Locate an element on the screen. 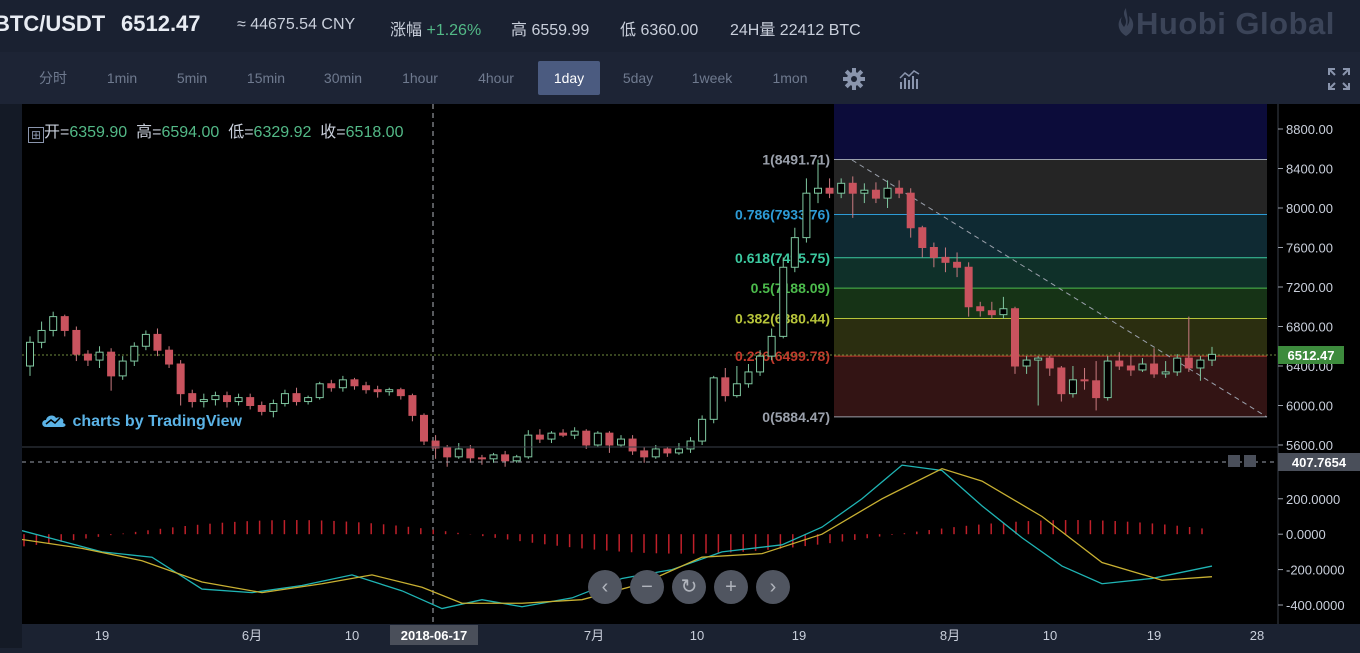  settings-icon is located at coordinates (854, 79).